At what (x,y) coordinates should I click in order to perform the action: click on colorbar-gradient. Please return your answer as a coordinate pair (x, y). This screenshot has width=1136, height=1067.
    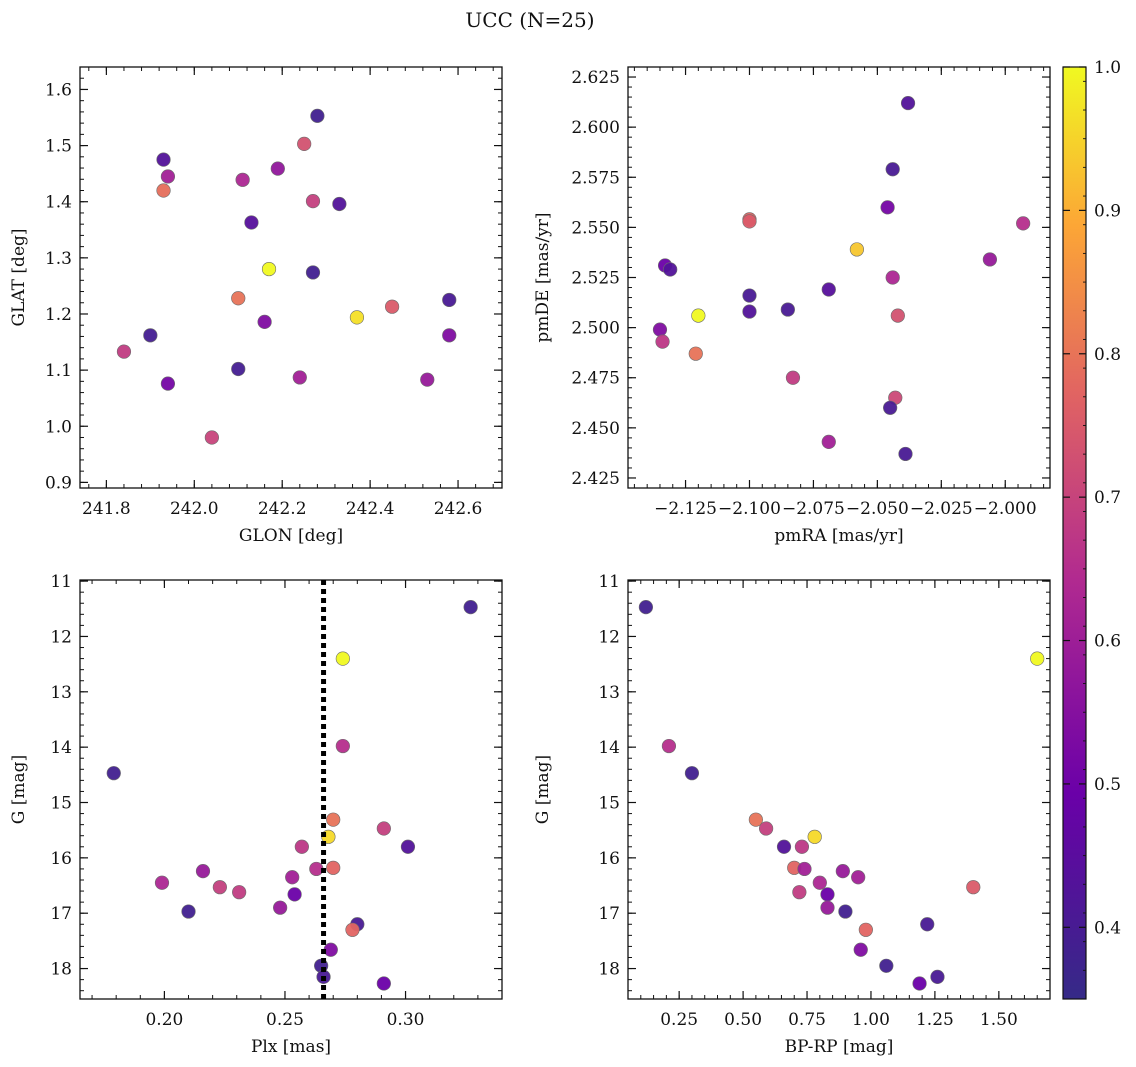
    Looking at the image, I should click on (1074, 533).